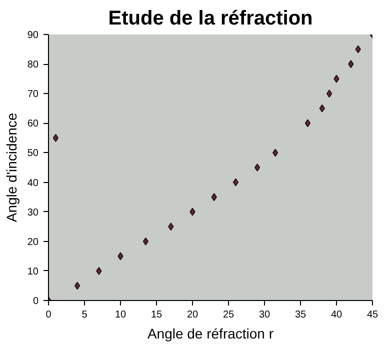  What do you see at coordinates (49, 315) in the screenshot?
I see `x-tick-label: 0` at bounding box center [49, 315].